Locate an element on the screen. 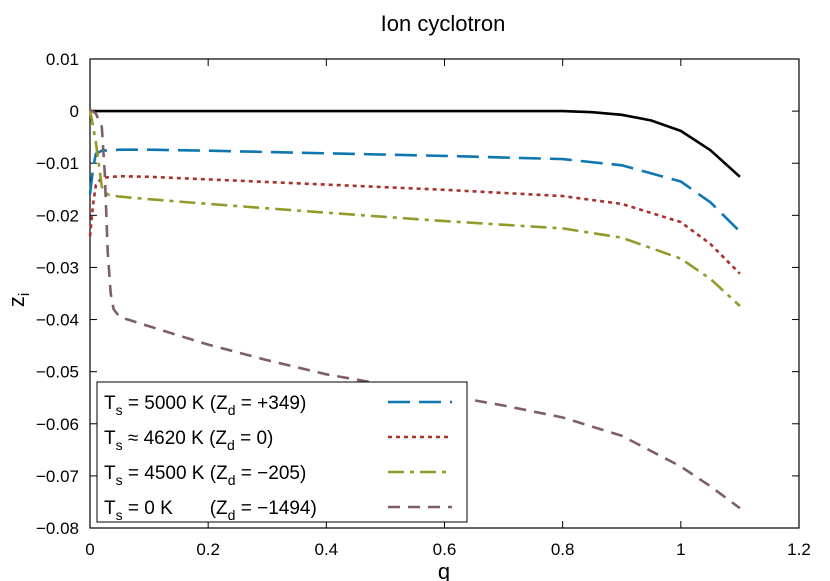  x-tick-label: 0.6 is located at coordinates (445, 549).